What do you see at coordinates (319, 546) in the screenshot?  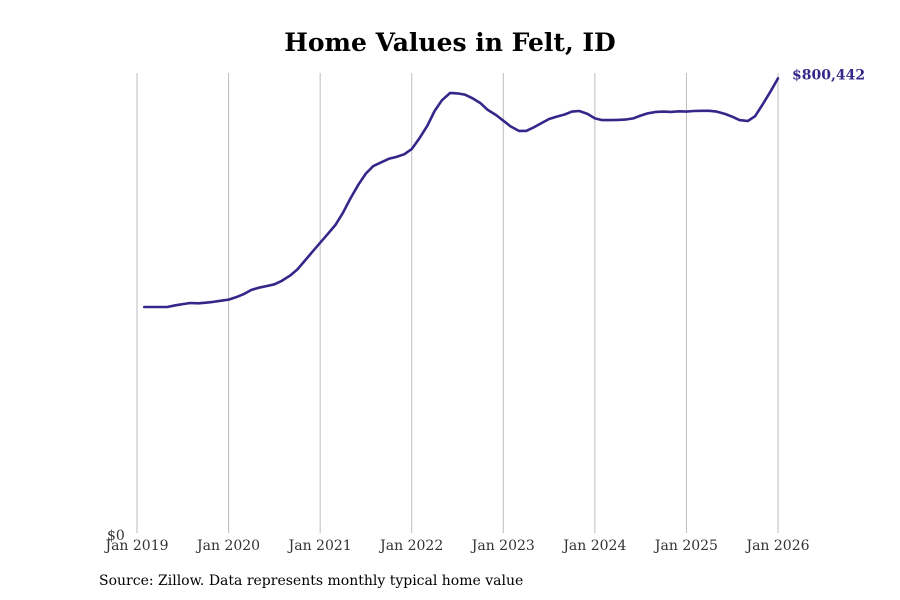 I see `x-tick-label: Jan 2021` at bounding box center [319, 546].